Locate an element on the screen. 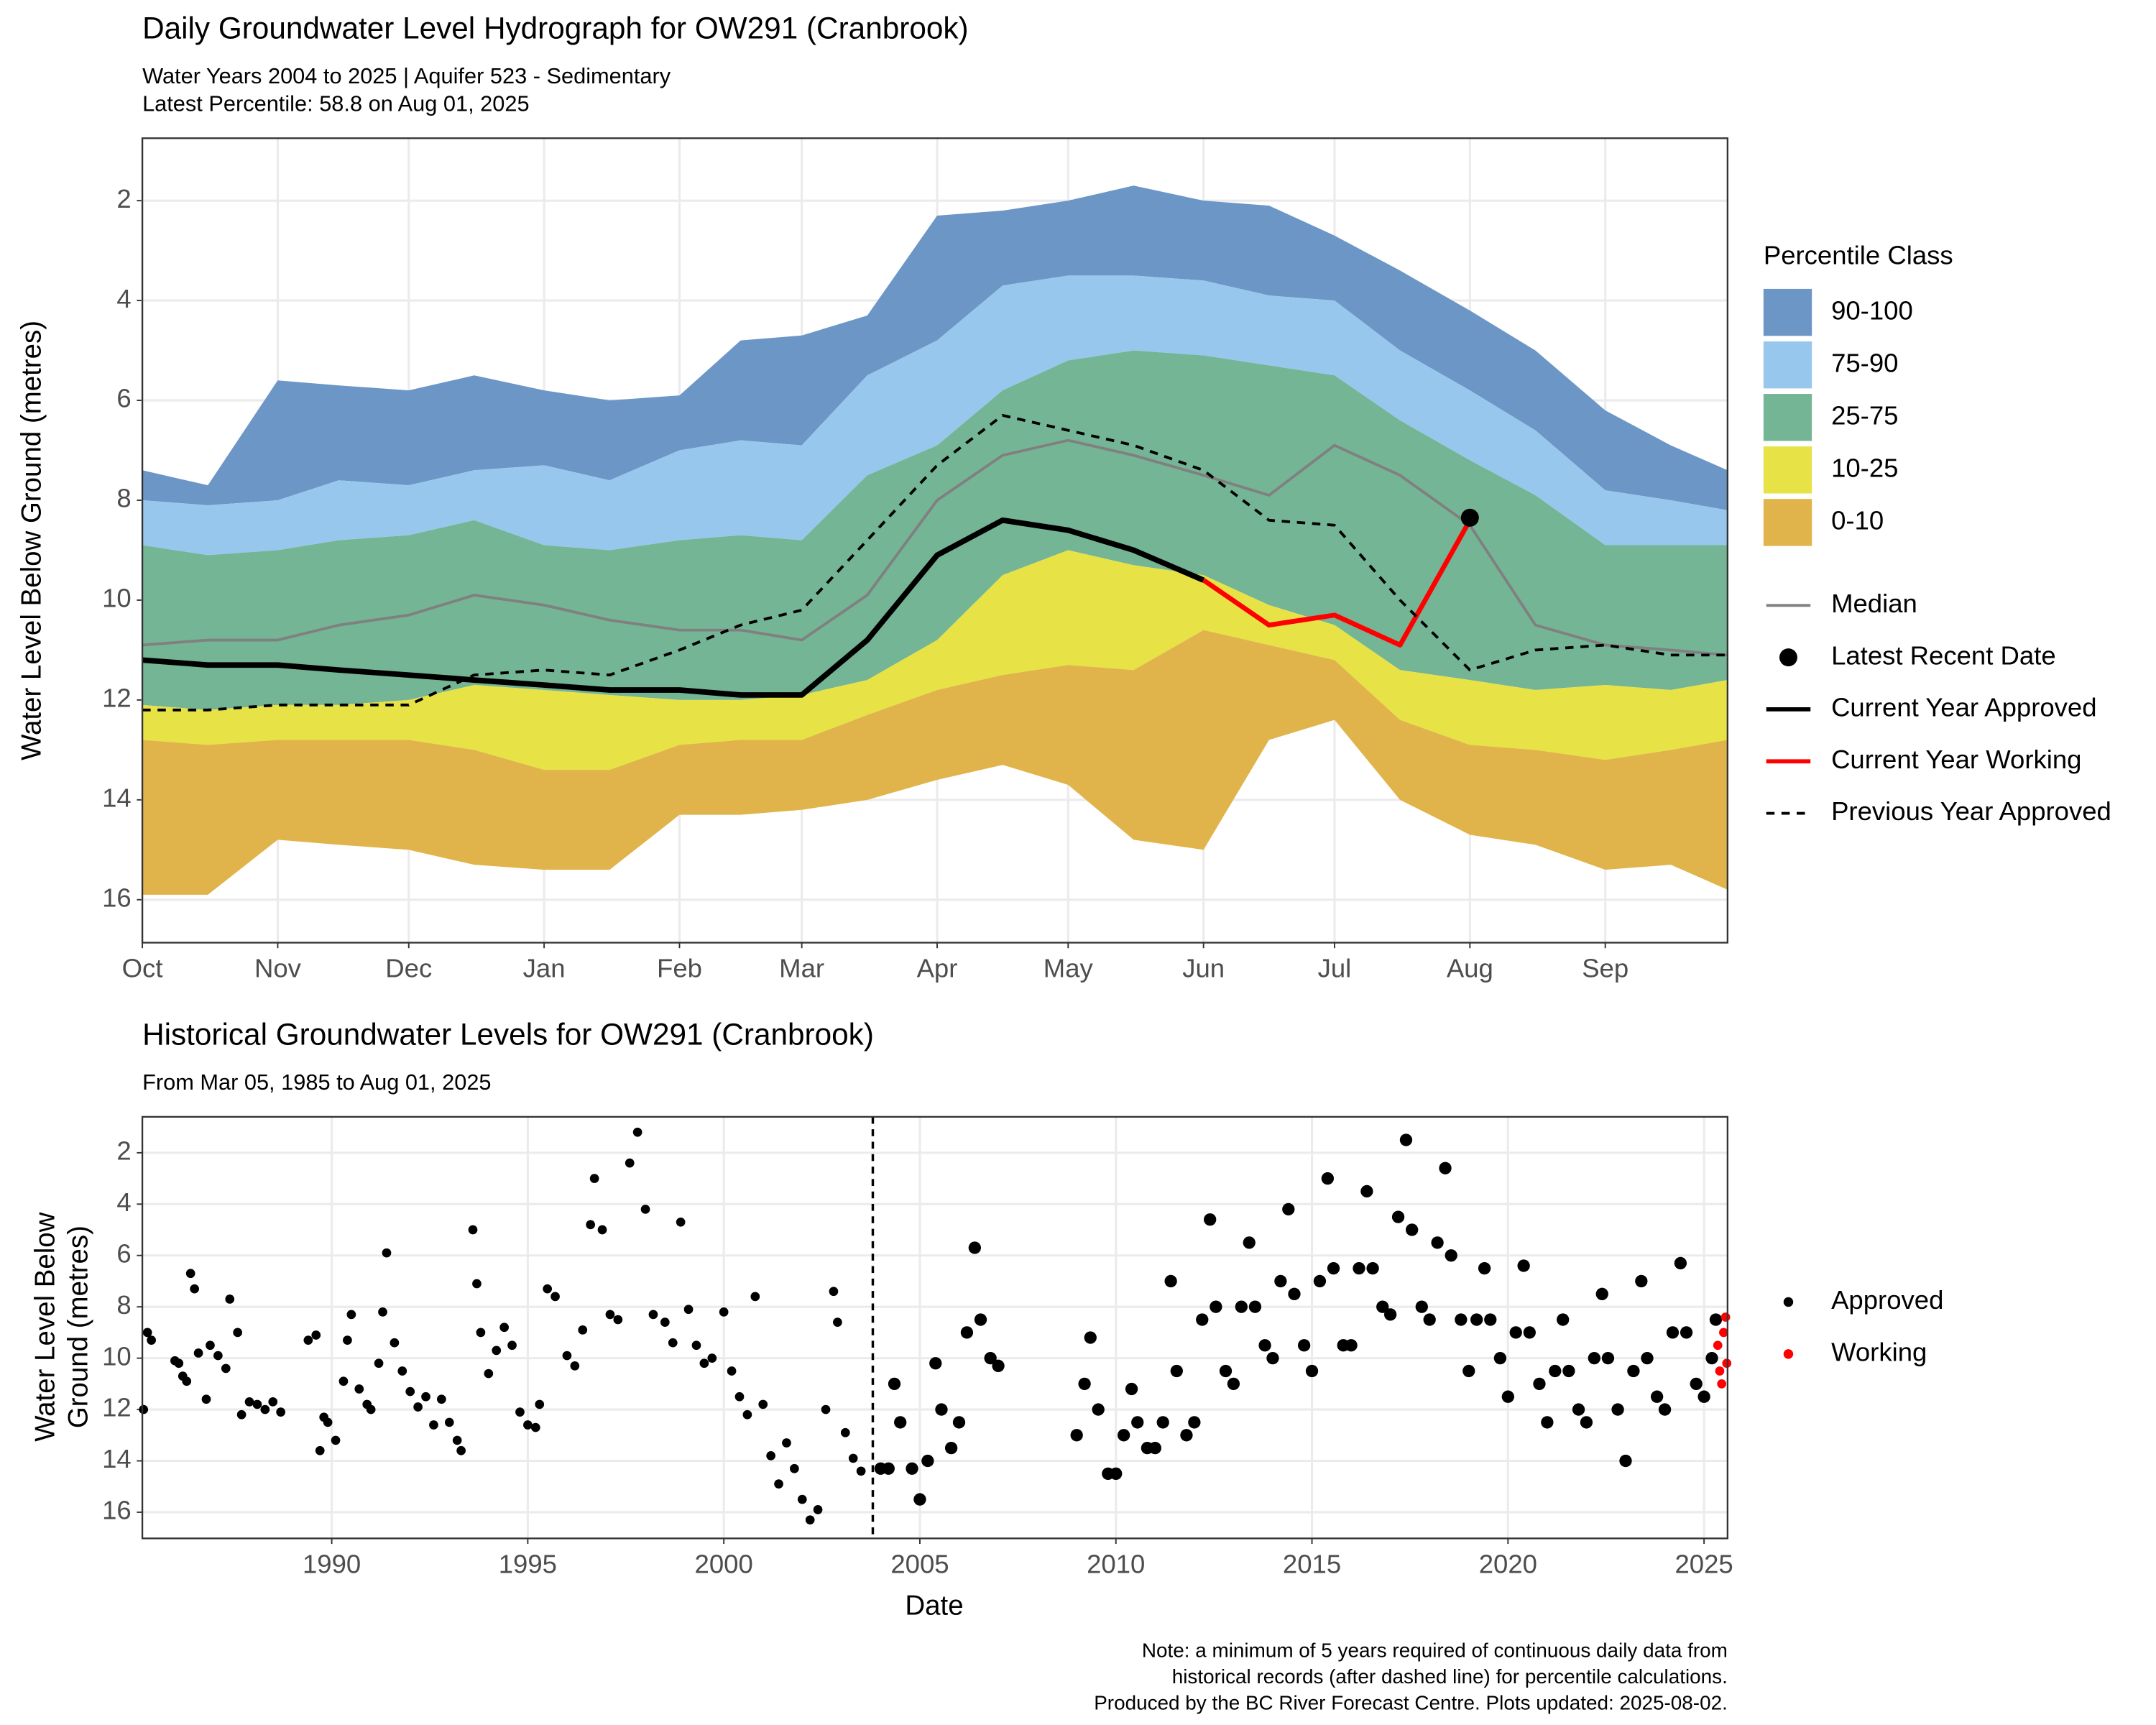 This screenshot has width=2156, height=1725. chart-subtitle: From Mar 05, 1985 to Aug 01, 2025 is located at coordinates (316, 1082).